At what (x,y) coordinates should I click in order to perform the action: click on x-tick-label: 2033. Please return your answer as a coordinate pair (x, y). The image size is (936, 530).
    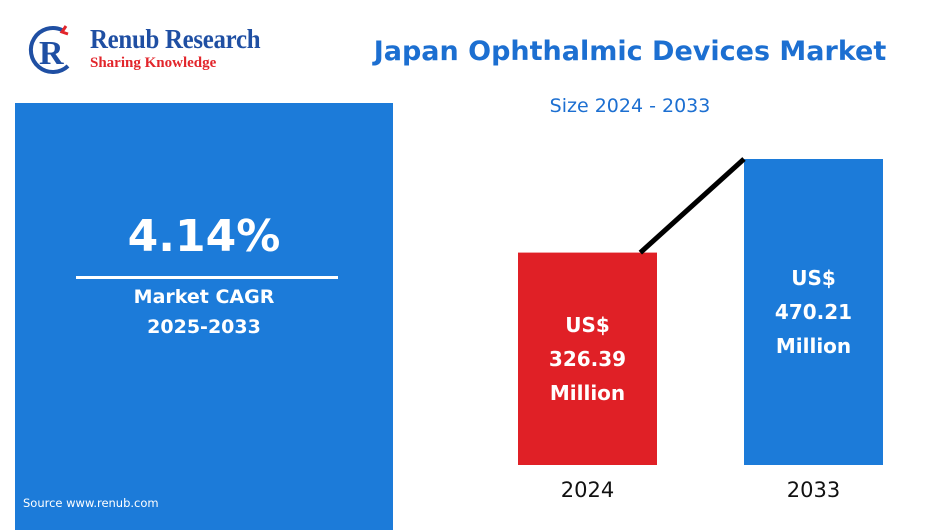
    Looking at the image, I should click on (813, 490).